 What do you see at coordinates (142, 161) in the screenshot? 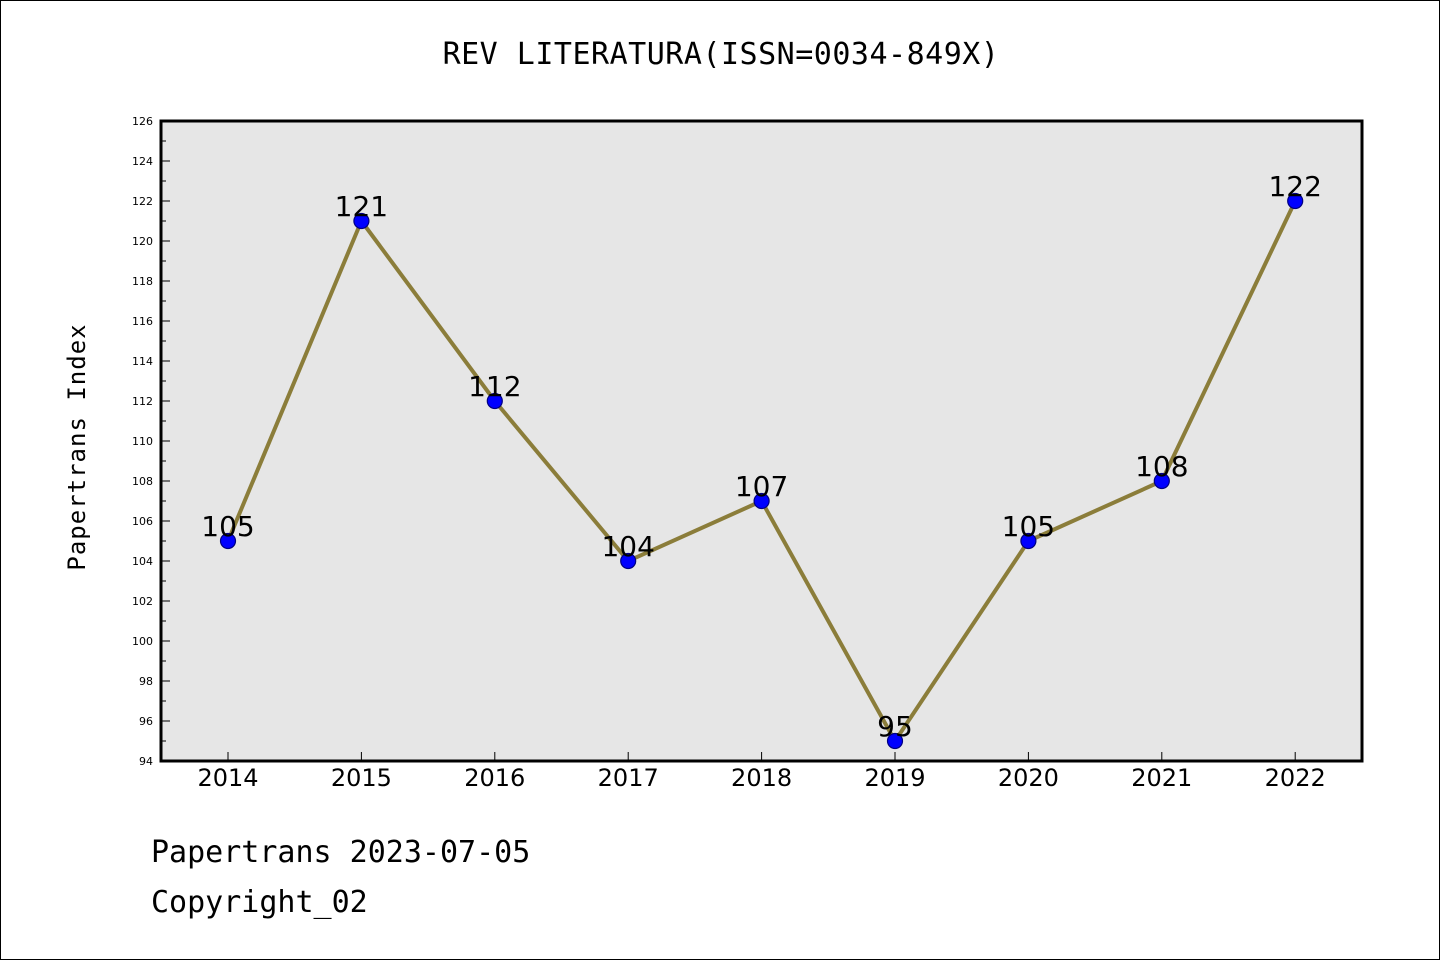
I see `y-tick-label: 124` at bounding box center [142, 161].